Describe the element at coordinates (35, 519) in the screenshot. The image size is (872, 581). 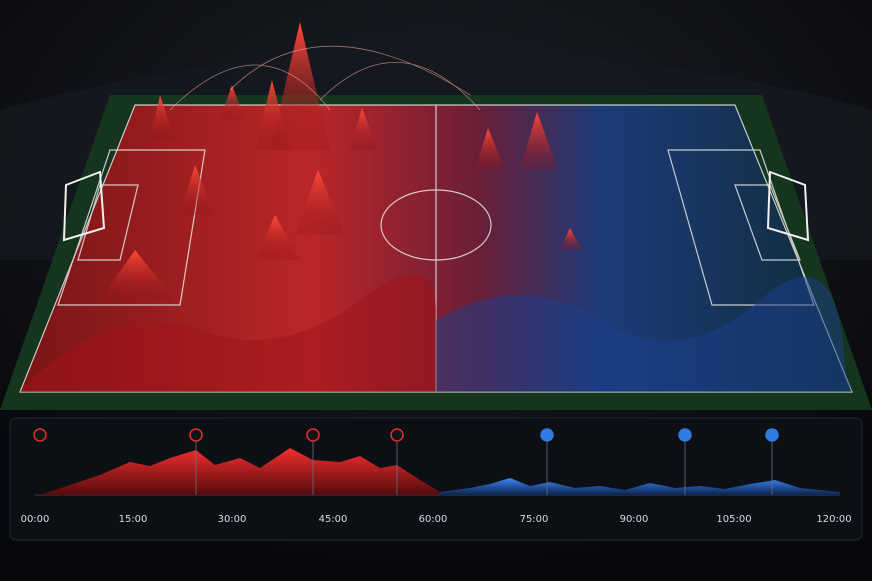
I see `tick-label: 00:00` at that location.